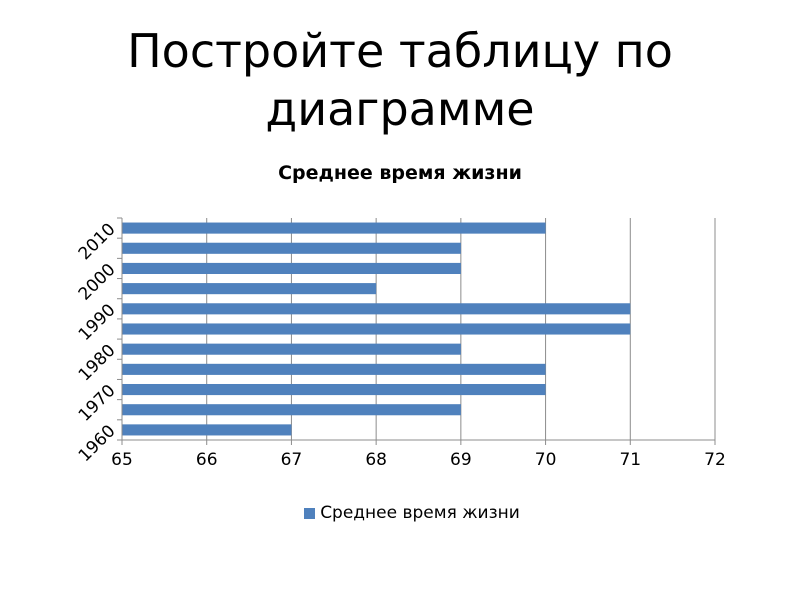  Describe the element at coordinates (461, 460) in the screenshot. I see `x-tick-label-69: 69` at that location.